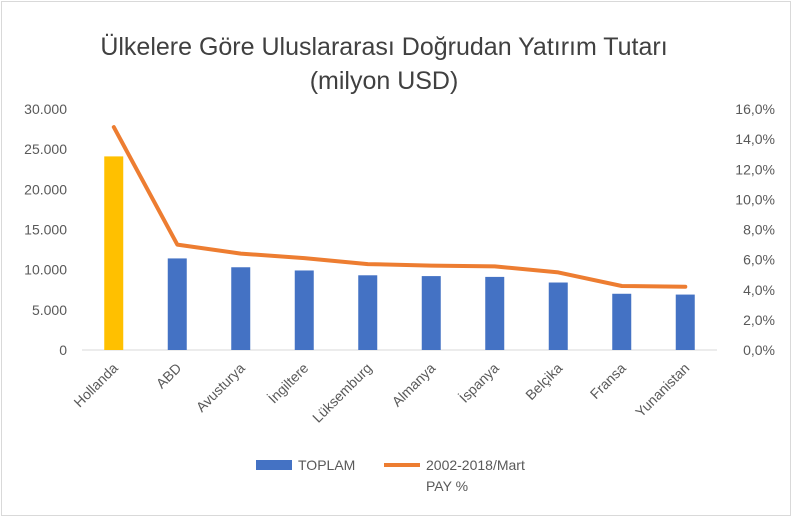  What do you see at coordinates (368, 312) in the screenshot?
I see `bar-Lüksemburg` at bounding box center [368, 312].